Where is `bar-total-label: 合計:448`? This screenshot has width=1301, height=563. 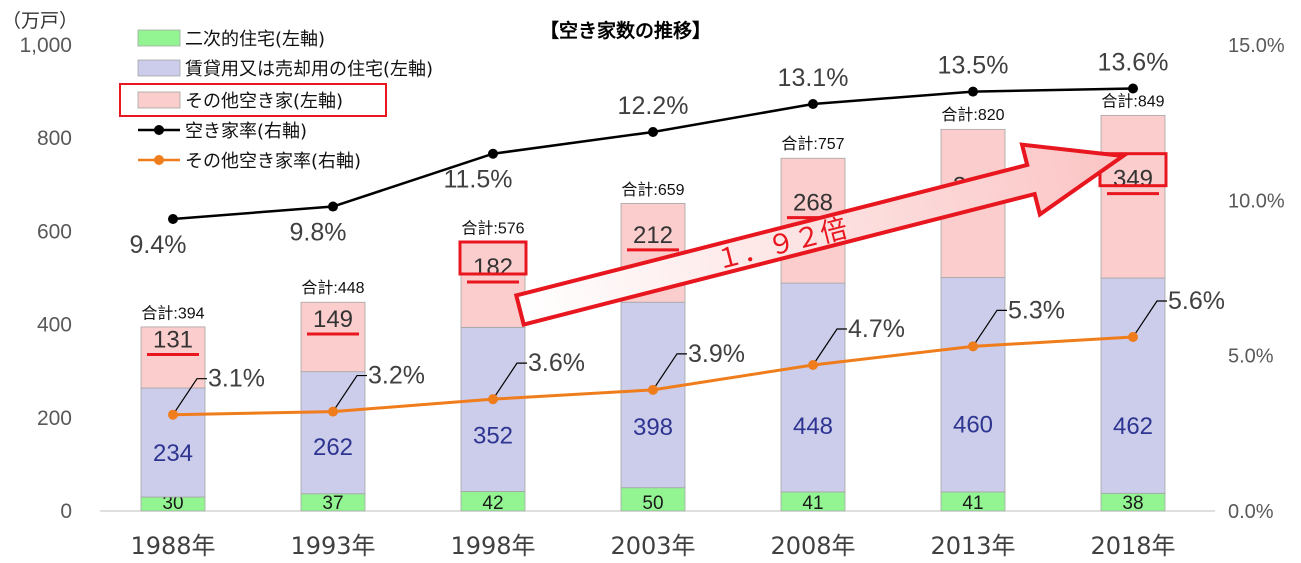 bar-total-label: 合計:448 is located at coordinates (332, 288).